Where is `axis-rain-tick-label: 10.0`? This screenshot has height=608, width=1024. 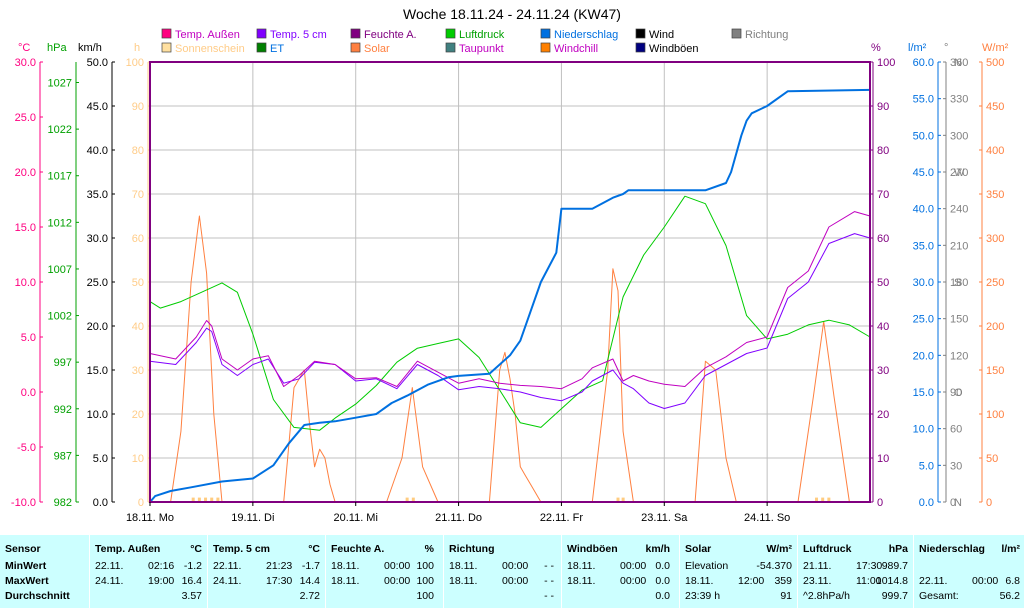
axis-rain-tick-label: 10.0 is located at coordinates (923, 430).